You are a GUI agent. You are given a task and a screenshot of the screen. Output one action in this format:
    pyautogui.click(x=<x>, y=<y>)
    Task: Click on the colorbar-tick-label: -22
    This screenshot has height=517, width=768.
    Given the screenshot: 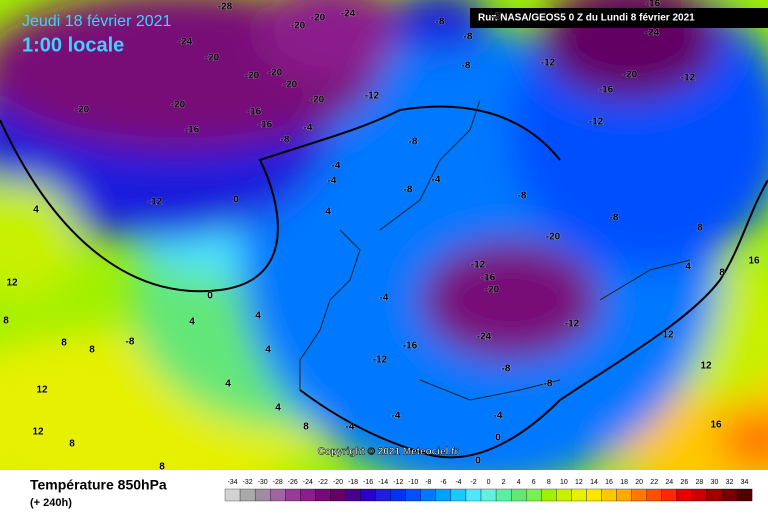 What is the action you would take?
    pyautogui.click(x=323, y=482)
    